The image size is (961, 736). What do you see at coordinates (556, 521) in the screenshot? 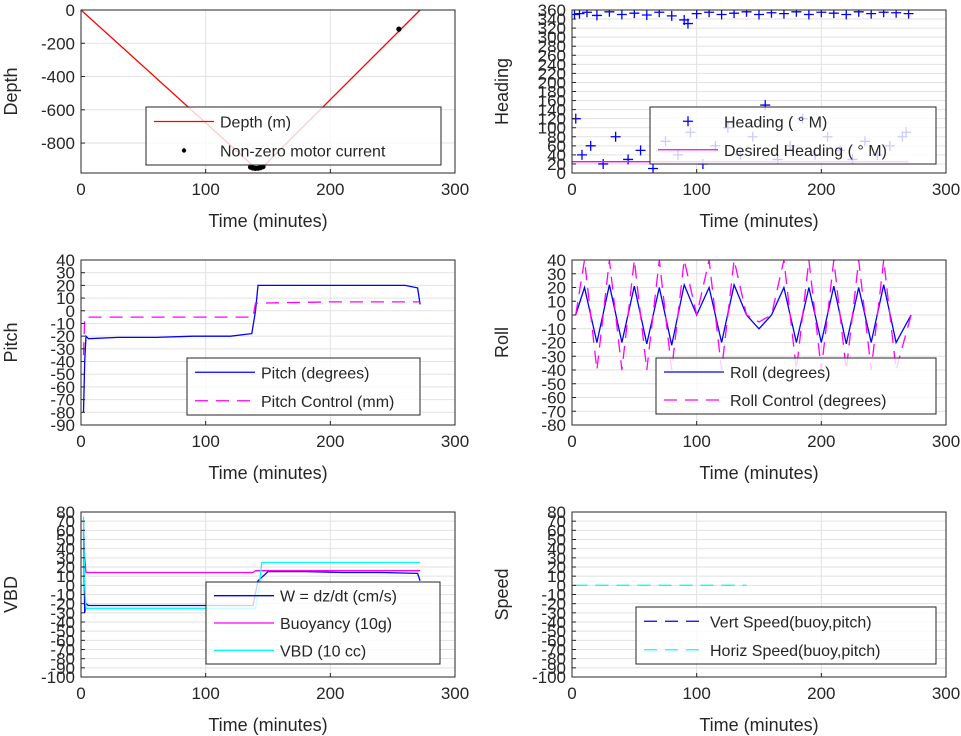
I see `y-tick-label: 70` at bounding box center [556, 521].